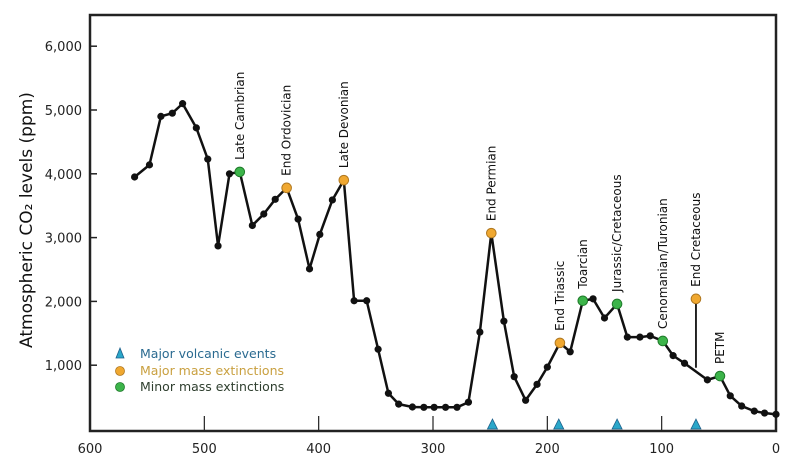 This screenshot has height=468, width=800. I want to click on y-axis-label: Atmospheric CO₂ levels (ppm), so click(27, 220).